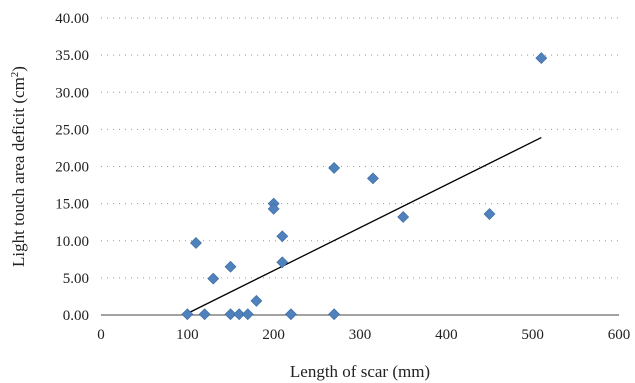 This screenshot has height=383, width=635. I want to click on y-tick-label: 40.00, so click(72, 19).